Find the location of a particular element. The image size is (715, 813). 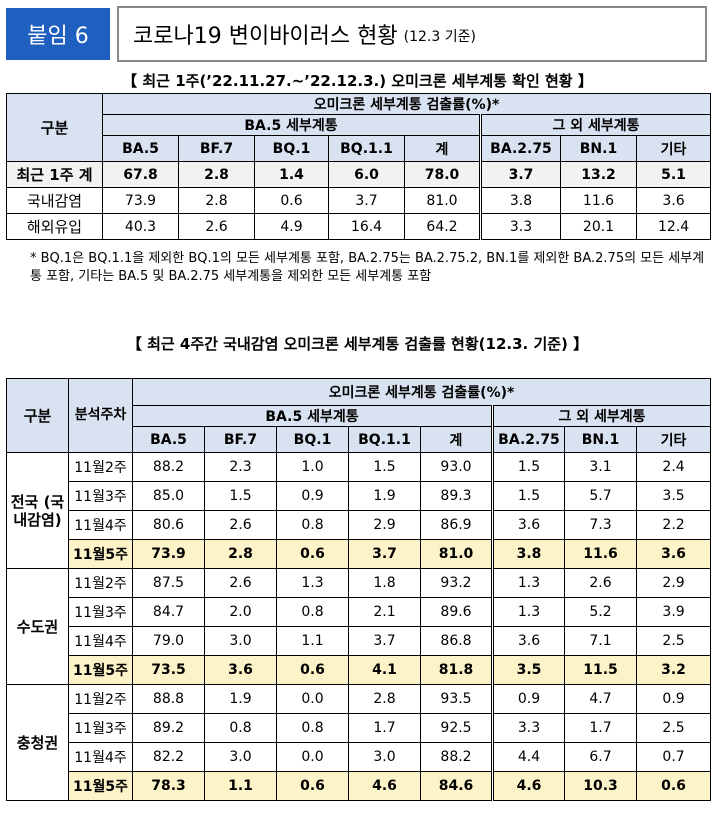

cell-value: 2.0 is located at coordinates (240, 612).